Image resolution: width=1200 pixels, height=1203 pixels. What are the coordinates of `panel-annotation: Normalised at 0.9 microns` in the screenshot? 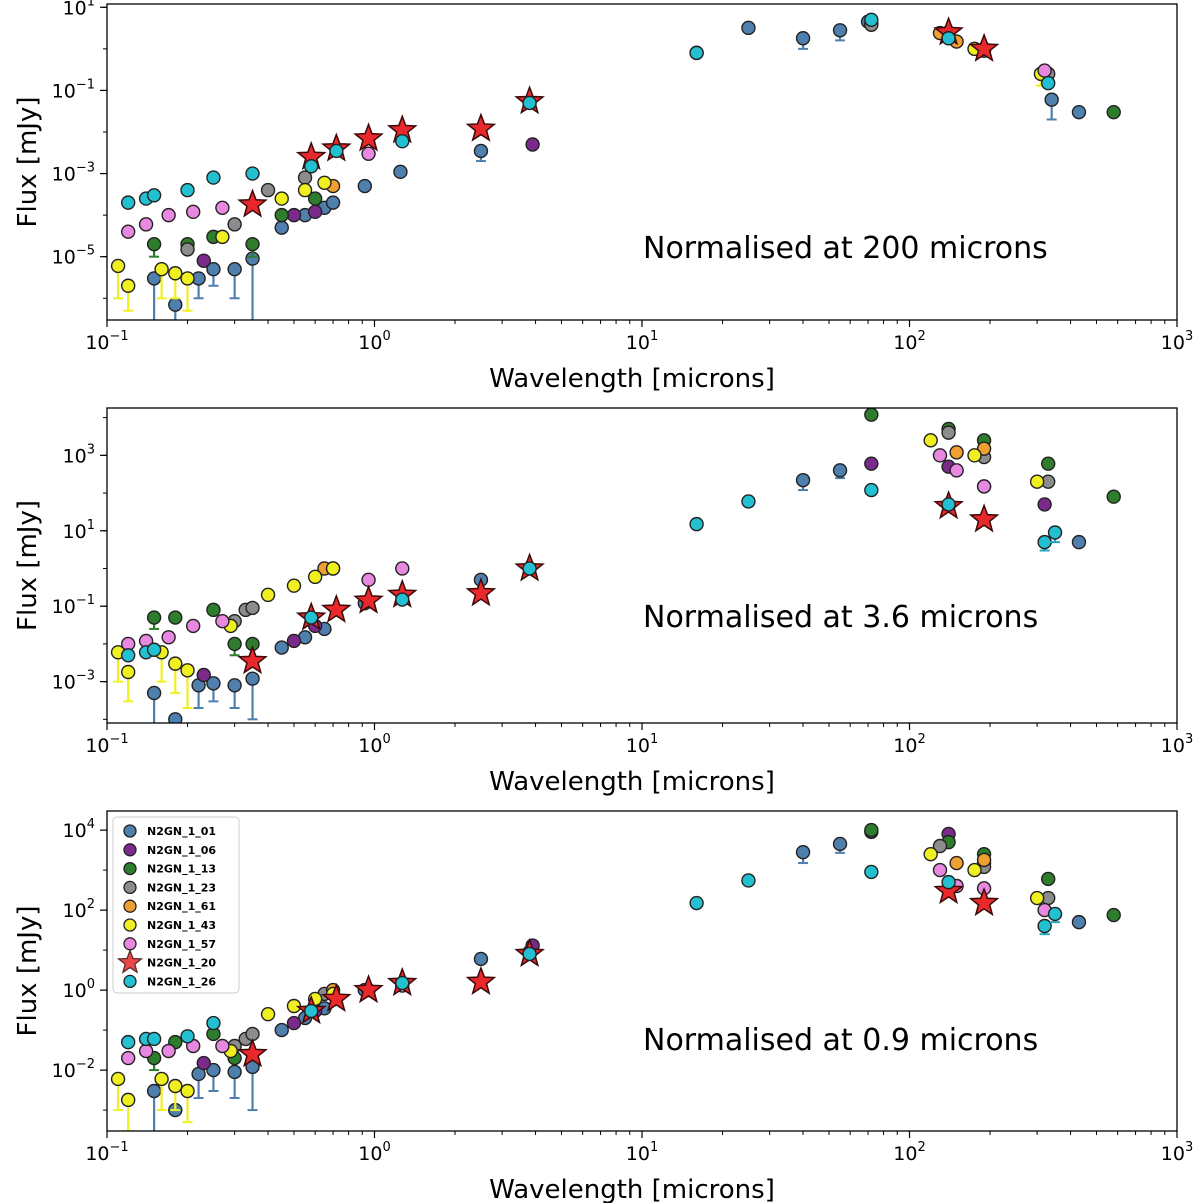 It's located at (840, 1040).